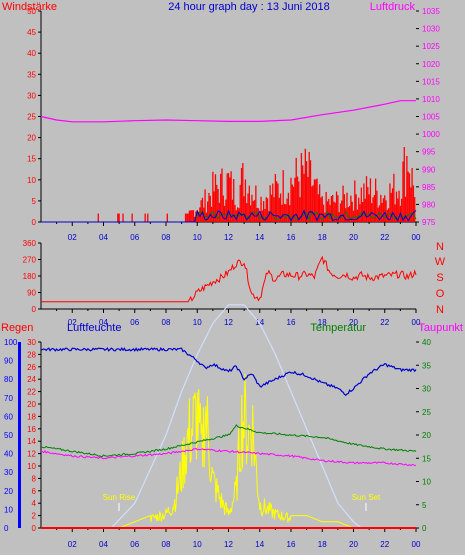  I want to click on middle-plot-area, so click(228, 276).